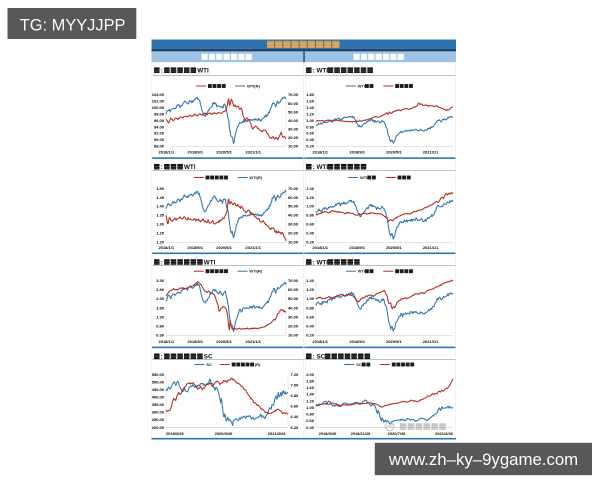 This screenshot has height=480, width=600. What do you see at coordinates (483, 459) in the screenshot?
I see `svg-text: www.zh–ky–9ygame.com` at bounding box center [483, 459].